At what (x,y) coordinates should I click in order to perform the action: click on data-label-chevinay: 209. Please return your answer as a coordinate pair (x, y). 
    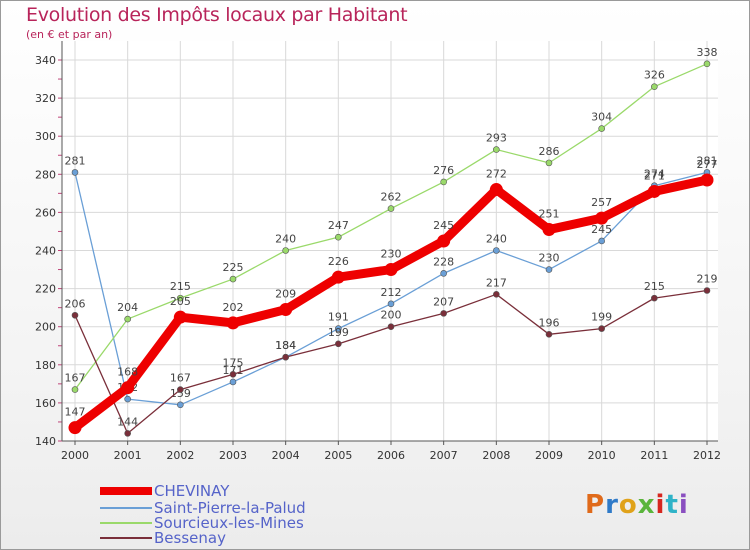
    Looking at the image, I should click on (285, 294).